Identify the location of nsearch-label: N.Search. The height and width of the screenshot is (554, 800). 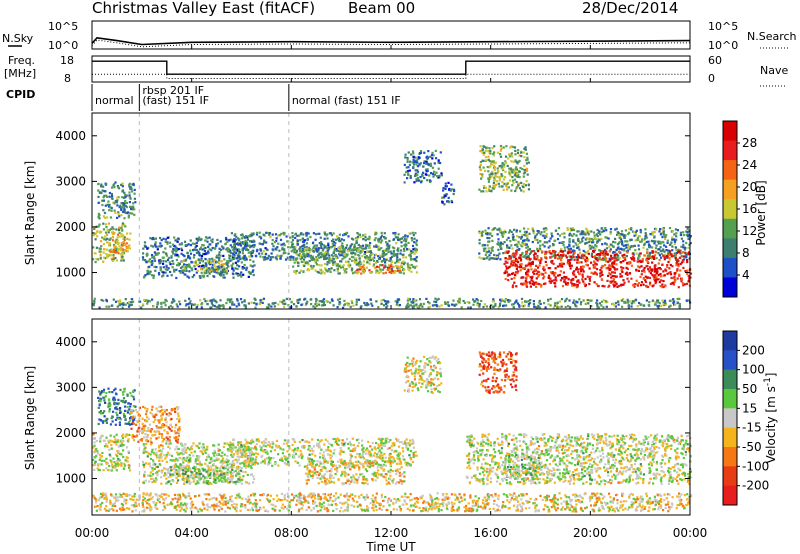
(772, 36).